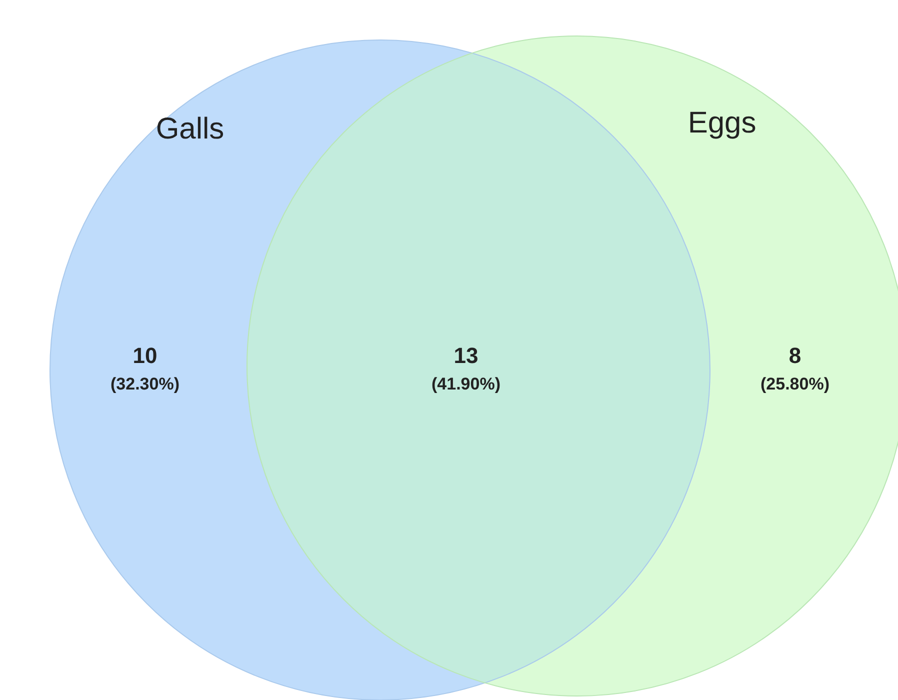 The height and width of the screenshot is (700, 898). Describe the element at coordinates (466, 355) in the screenshot. I see `data-label: 13` at that location.